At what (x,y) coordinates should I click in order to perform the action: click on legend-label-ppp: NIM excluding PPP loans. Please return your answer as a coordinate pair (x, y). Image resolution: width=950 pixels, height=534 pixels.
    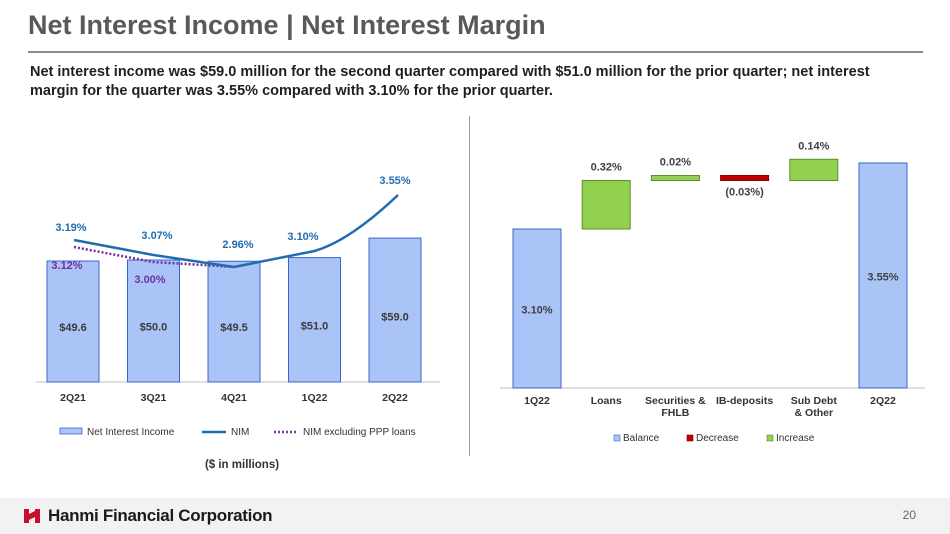
    Looking at the image, I should click on (359, 432).